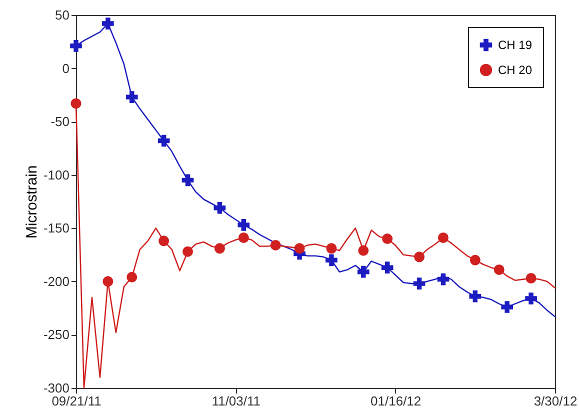  What do you see at coordinates (56, 228) in the screenshot?
I see `y-tick-label: -150` at bounding box center [56, 228].